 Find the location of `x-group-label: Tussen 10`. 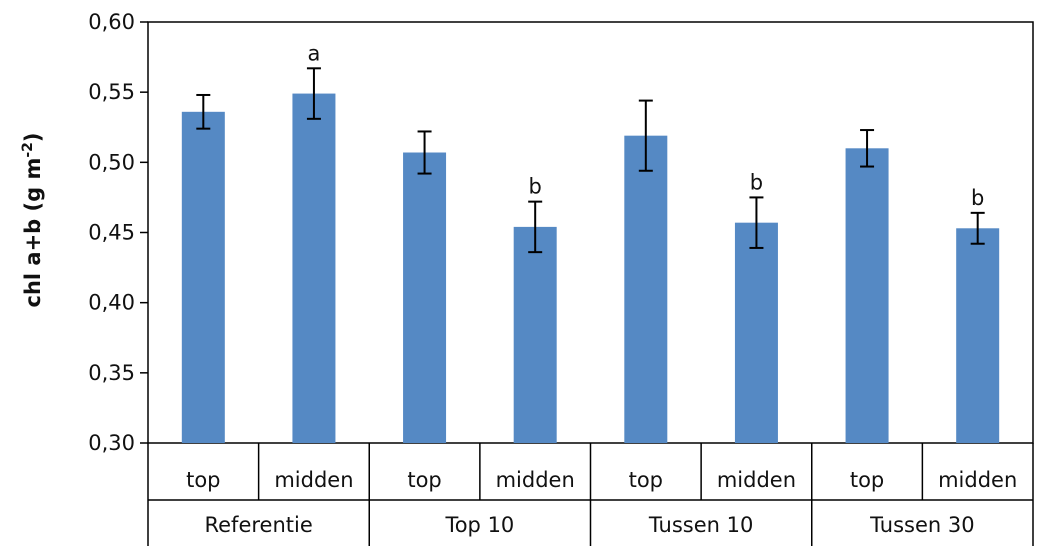

x-group-label: Tussen 10 is located at coordinates (700, 525).